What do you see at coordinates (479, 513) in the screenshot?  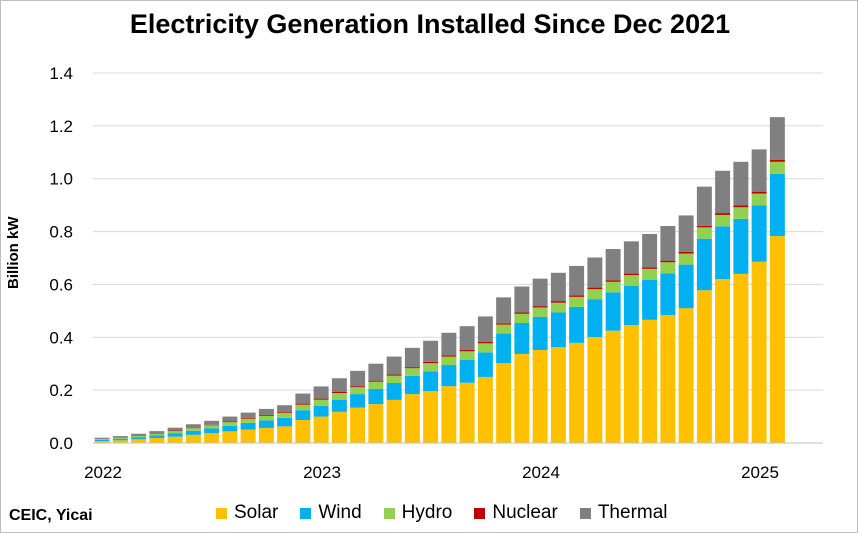 I see `legend-swatch-nuclear` at bounding box center [479, 513].